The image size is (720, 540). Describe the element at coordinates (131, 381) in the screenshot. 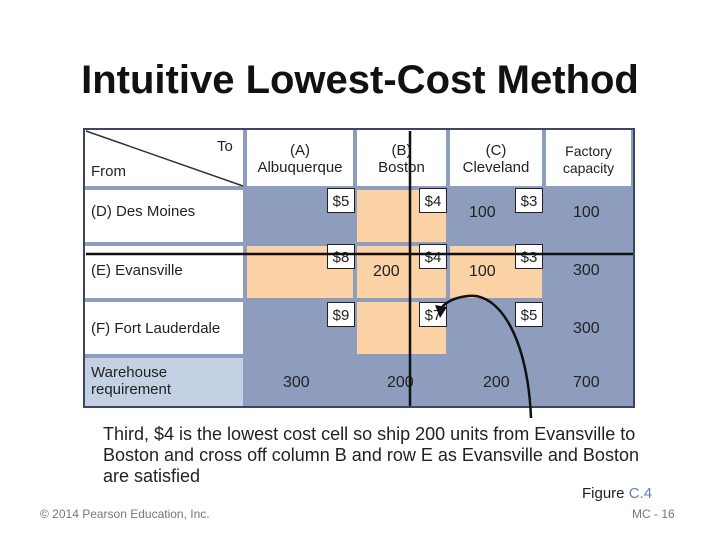

I see `requirement-label: Warehouse requirement` at that location.